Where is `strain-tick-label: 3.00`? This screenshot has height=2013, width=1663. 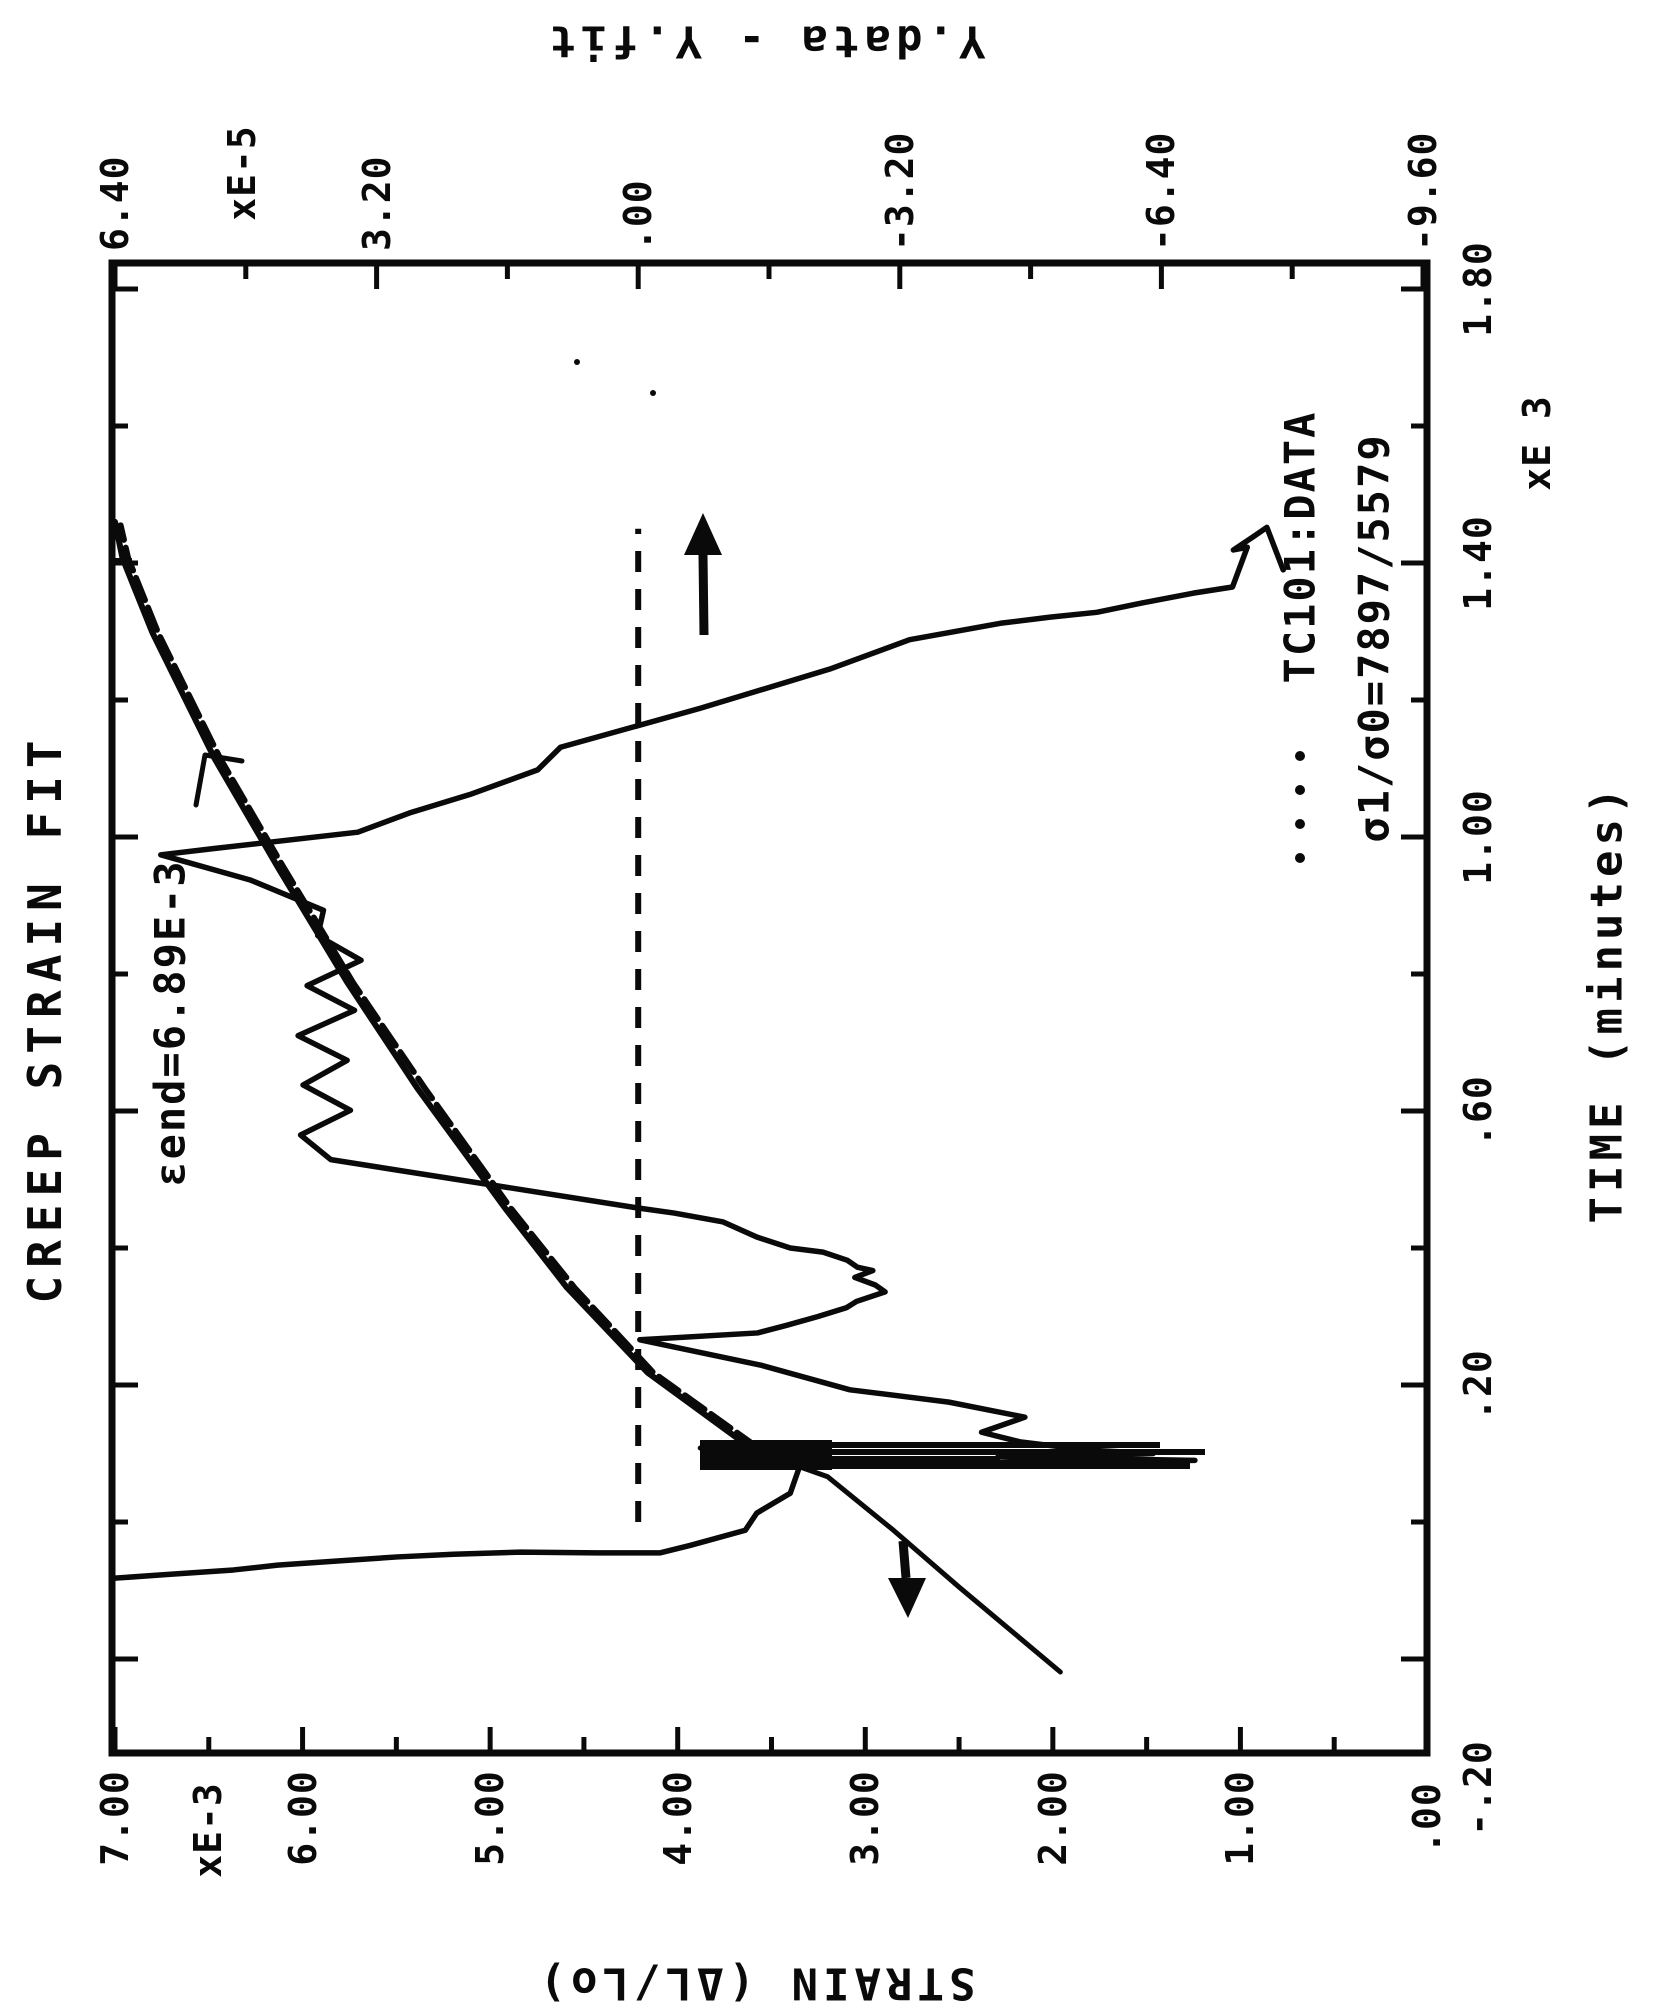
strain-tick-label: 3.00 is located at coordinates (865, 1818).